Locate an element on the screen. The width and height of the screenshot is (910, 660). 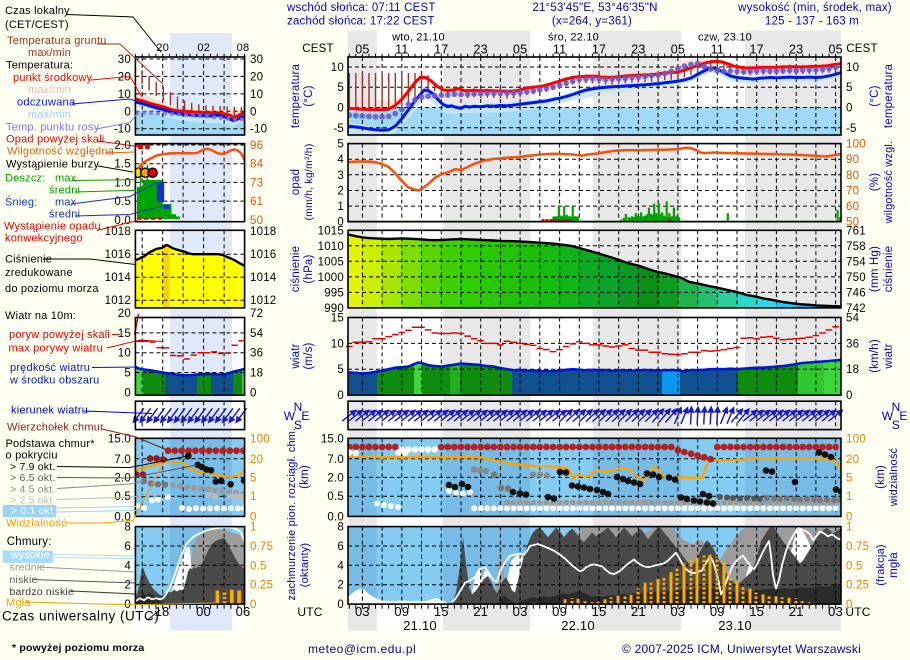
svg-text: widzialność is located at coordinates (894, 477).